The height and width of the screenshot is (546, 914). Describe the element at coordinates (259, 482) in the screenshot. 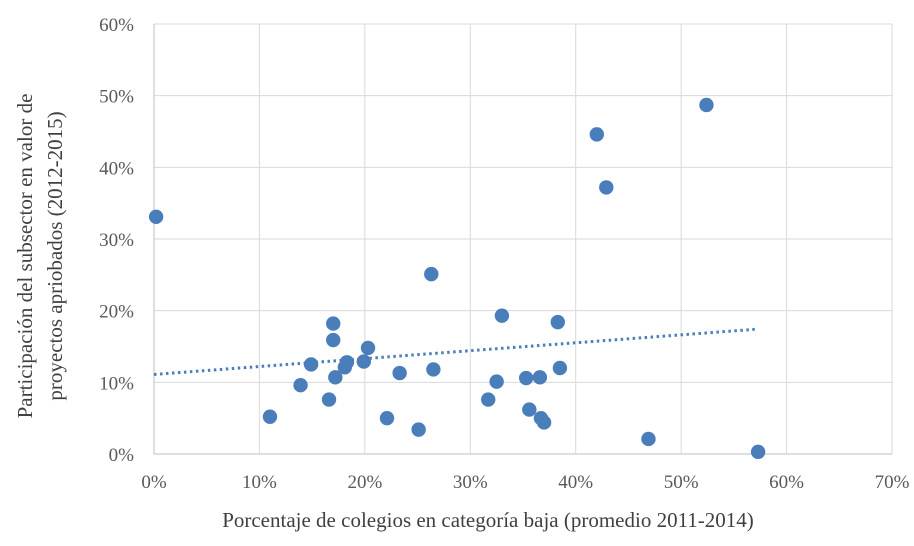

I see `x-tick-label: 10%` at that location.